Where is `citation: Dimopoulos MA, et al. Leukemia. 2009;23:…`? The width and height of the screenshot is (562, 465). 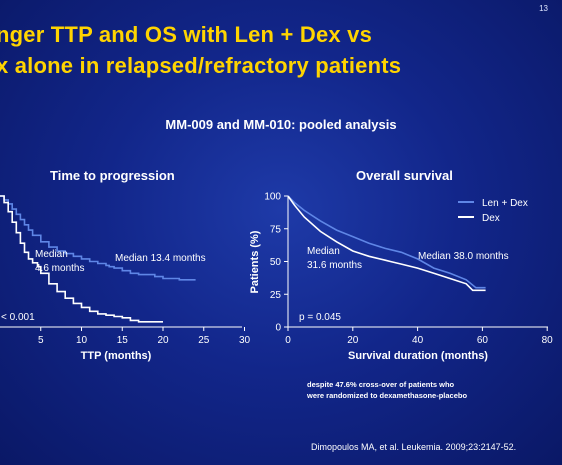
citation: Dimopoulos MA, et al. Leukemia. 2009;23:… is located at coordinates (414, 447).